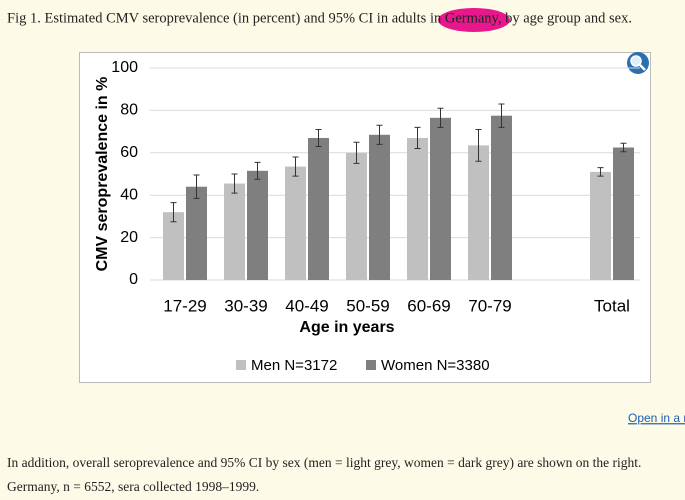  What do you see at coordinates (129, 110) in the screenshot?
I see `y-tick-label: 80` at bounding box center [129, 110].